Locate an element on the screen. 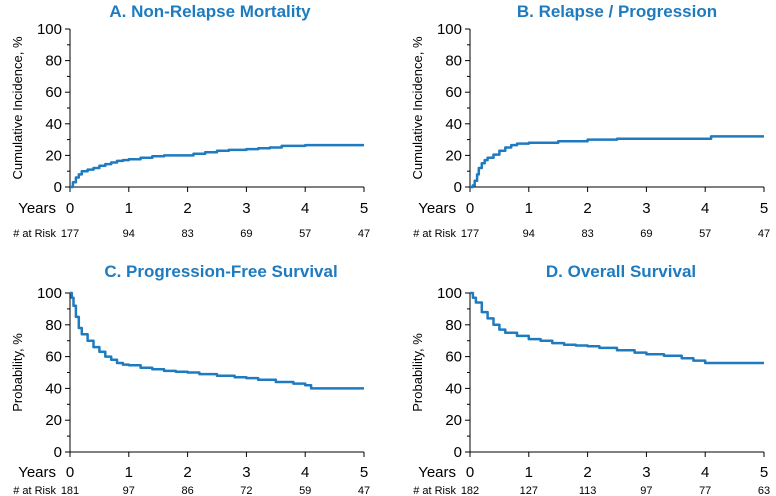 This screenshot has width=776, height=496. at-risk-value: 63 is located at coordinates (764, 490).